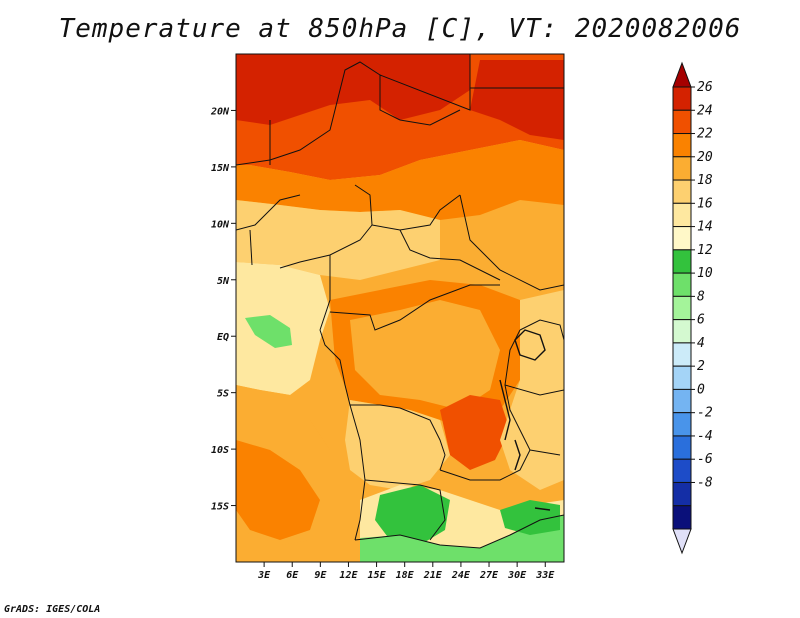 Image resolution: width=800 pixels, height=618 pixels. What do you see at coordinates (412, 515) in the screenshot?
I see `region-zambia-cool` at bounding box center [412, 515].